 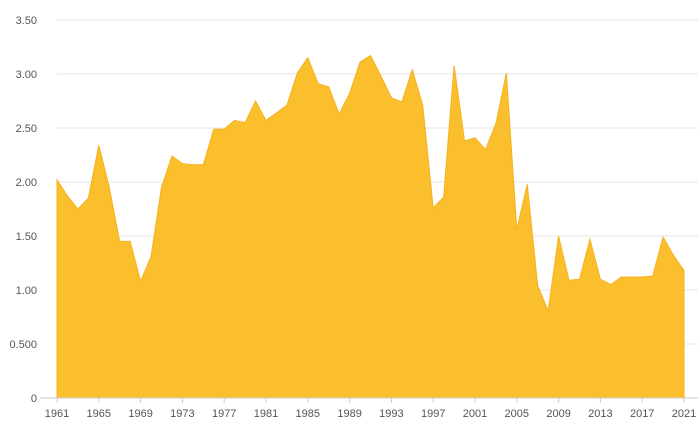 What do you see at coordinates (140, 414) in the screenshot?
I see `x-tick-label: 1969` at bounding box center [140, 414].